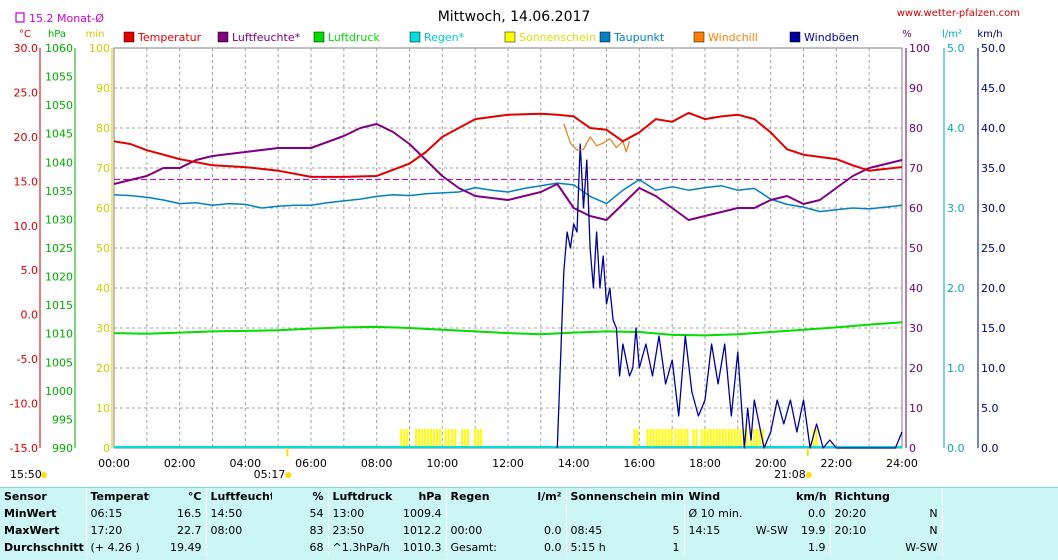  What do you see at coordinates (597, 138) in the screenshot?
I see `series-windchill` at bounding box center [597, 138].